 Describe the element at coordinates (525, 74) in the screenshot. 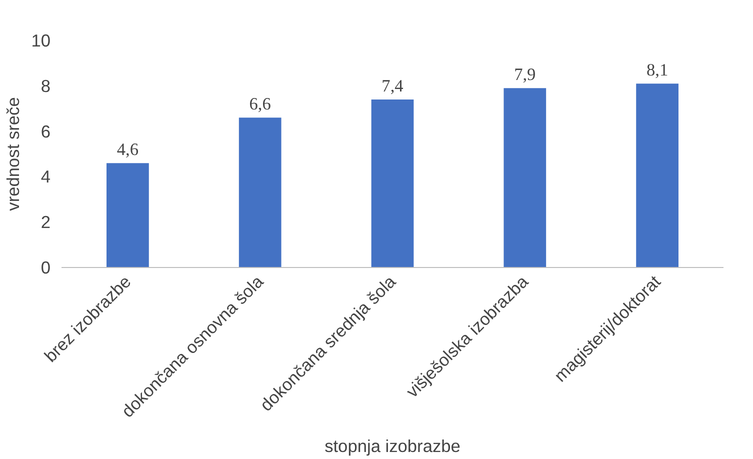

I see `data-label: 7,9` at that location.